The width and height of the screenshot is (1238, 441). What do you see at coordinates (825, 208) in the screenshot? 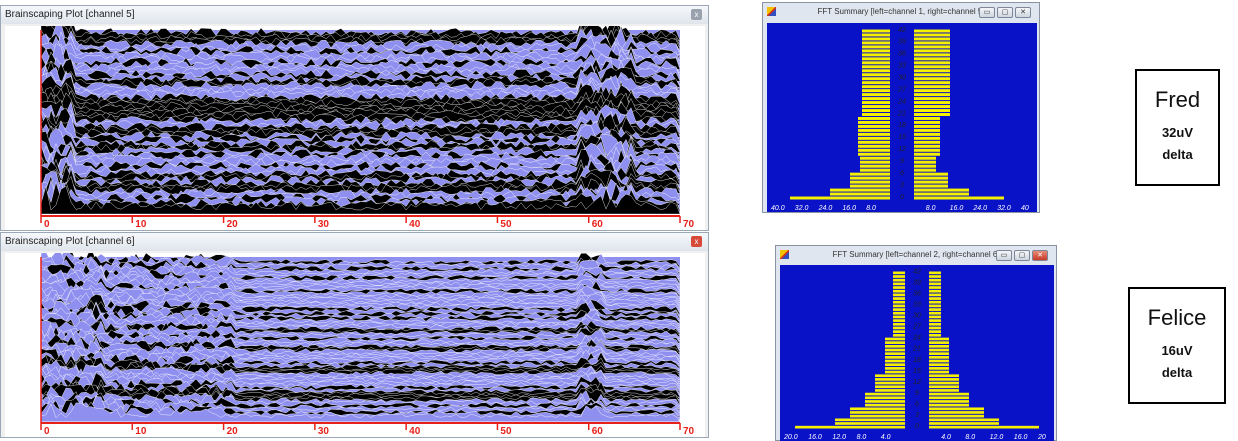
I see `fft-x-label-left: 24.0` at bounding box center [825, 208].